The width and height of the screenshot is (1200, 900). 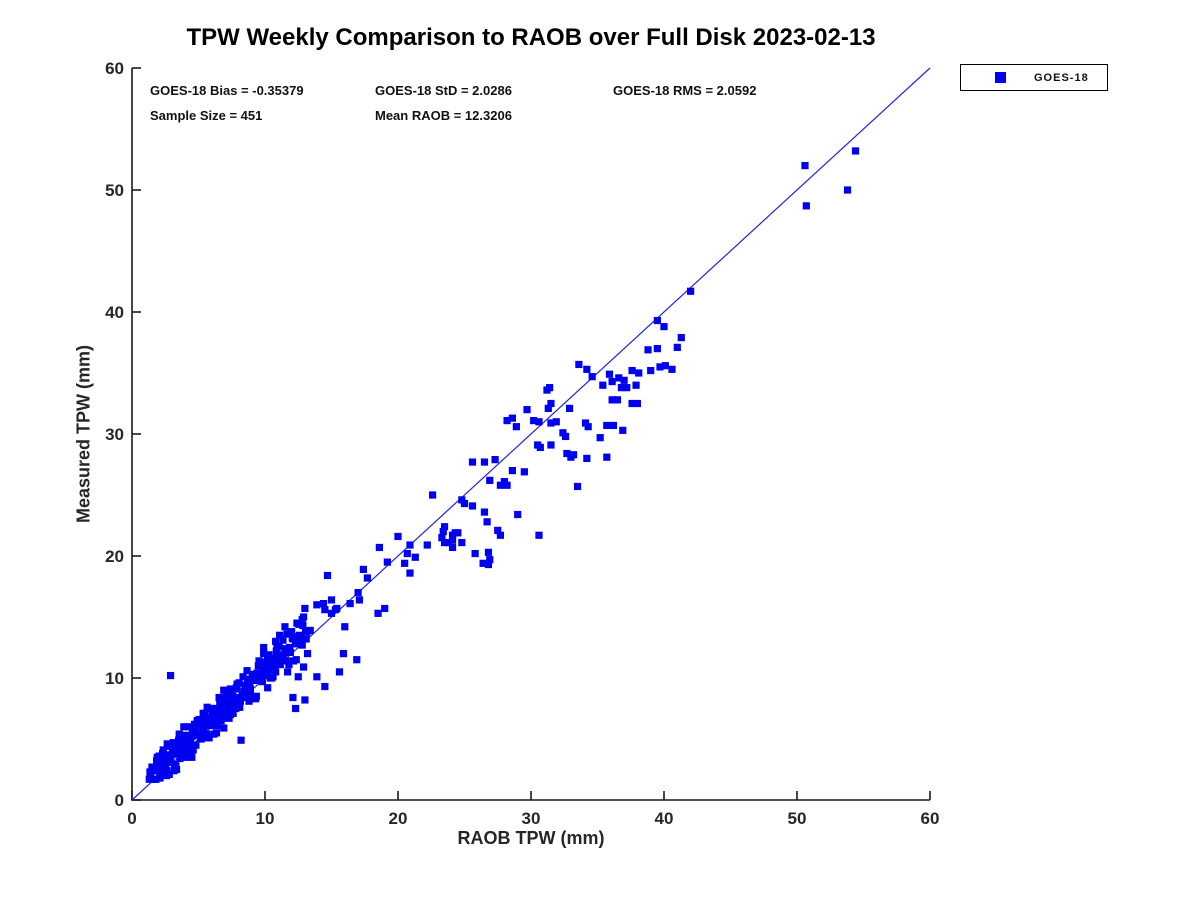 What do you see at coordinates (119, 800) in the screenshot?
I see `y-tick-label: 0` at bounding box center [119, 800].